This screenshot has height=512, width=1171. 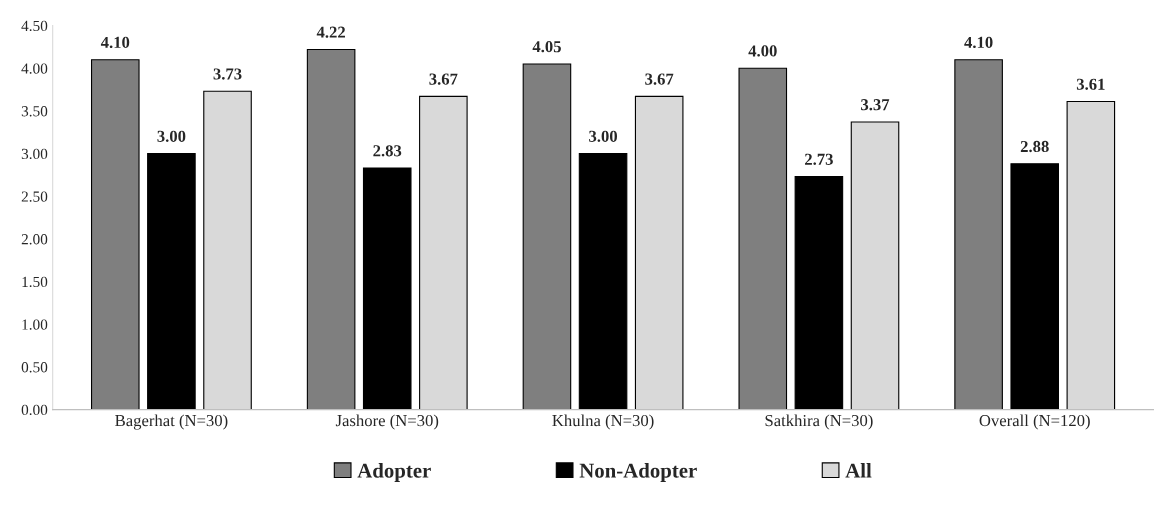 What do you see at coordinates (1034, 146) in the screenshot?
I see `data-label: 2.88` at bounding box center [1034, 146].